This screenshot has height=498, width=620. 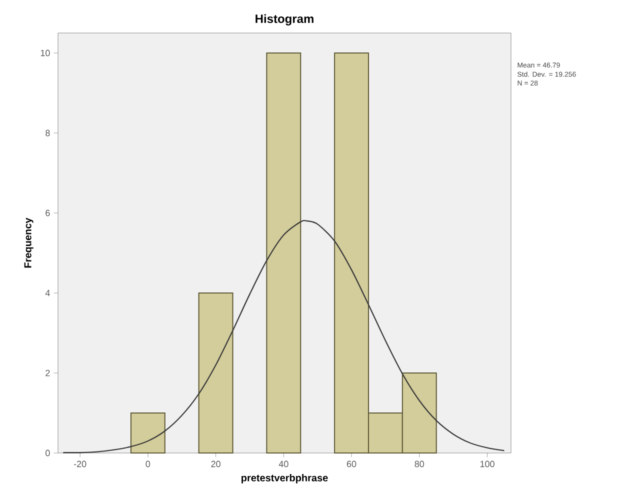 I want to click on y-tick-label: 8, so click(x=48, y=133).